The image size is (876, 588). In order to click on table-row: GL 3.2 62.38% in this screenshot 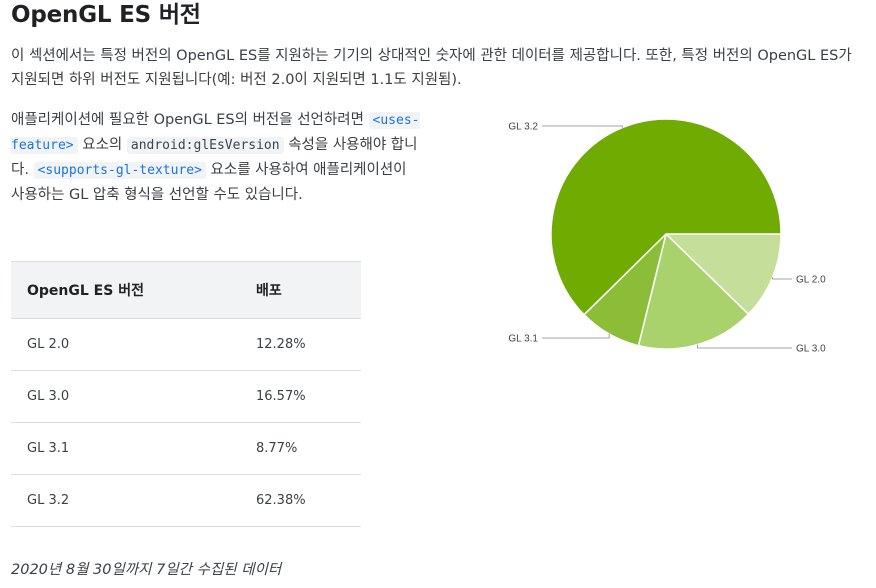, I will do `click(186, 500)`.